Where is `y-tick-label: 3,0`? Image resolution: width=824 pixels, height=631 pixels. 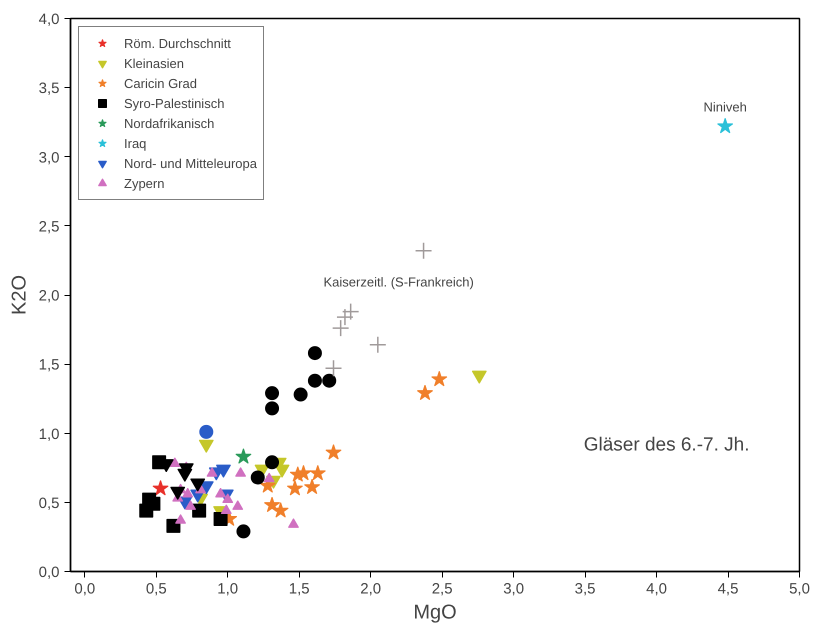 y-tick-label: 3,0 is located at coordinates (49, 157).